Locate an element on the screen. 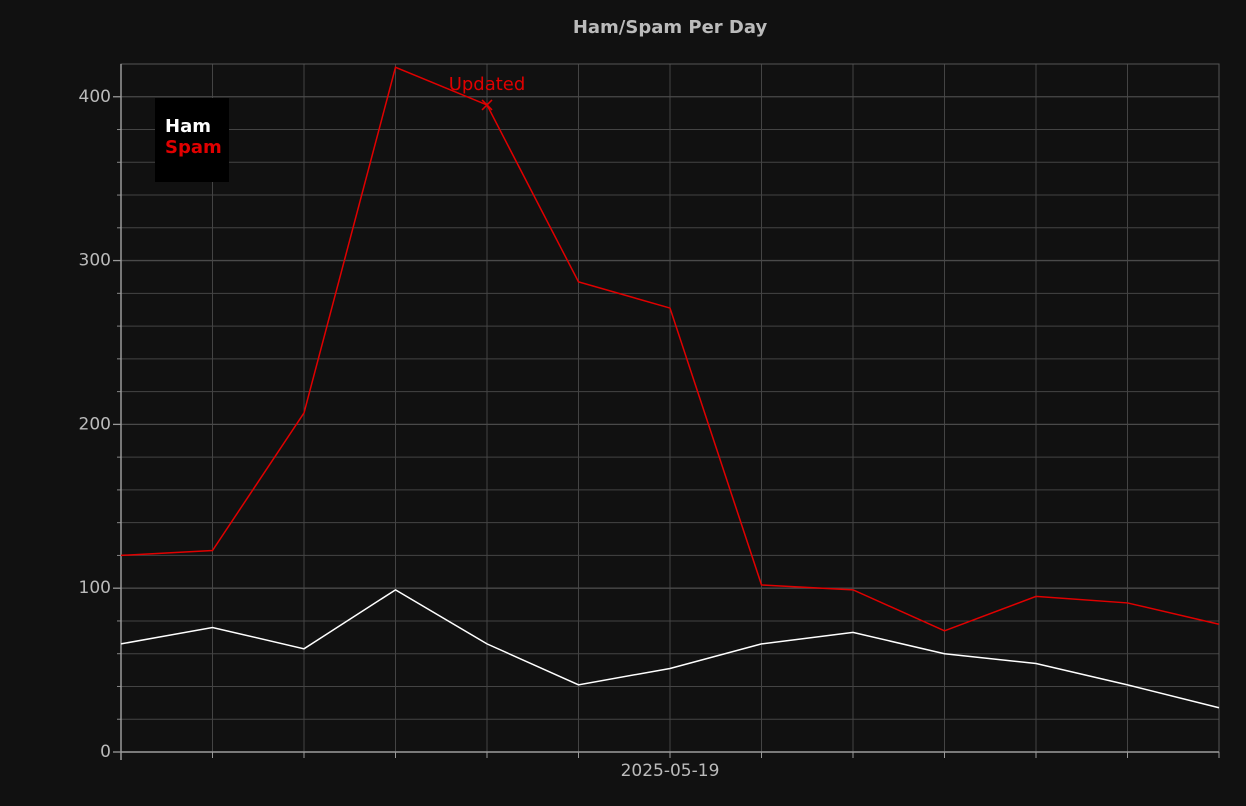  x-tick-label: 2025-05-19 is located at coordinates (670, 771).